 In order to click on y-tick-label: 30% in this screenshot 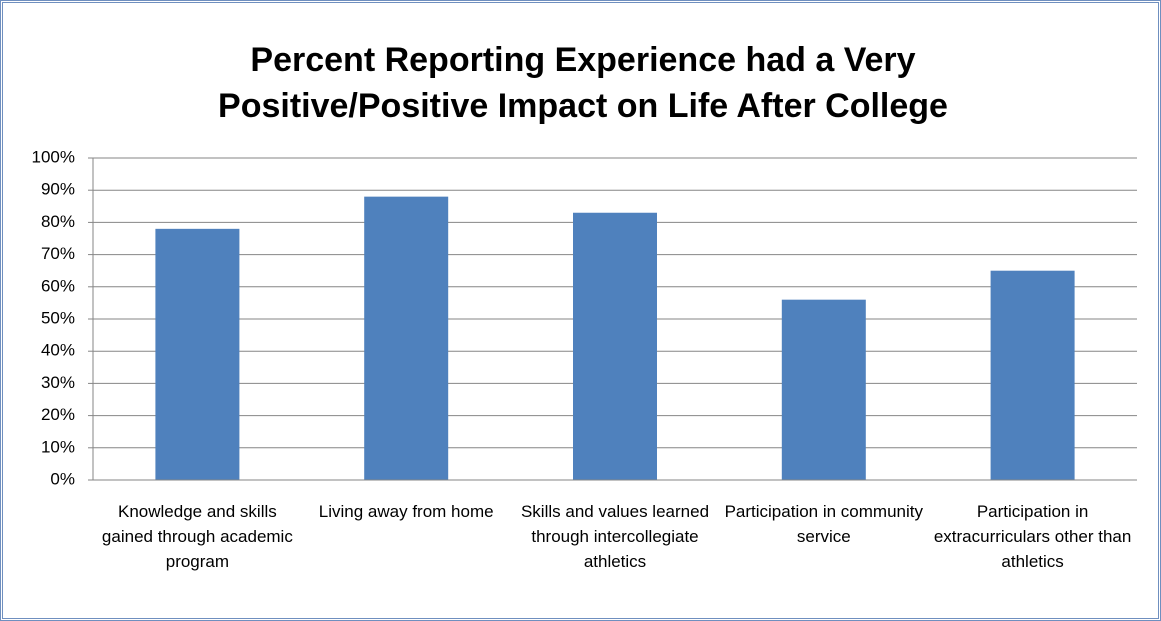, I will do `click(58, 382)`.